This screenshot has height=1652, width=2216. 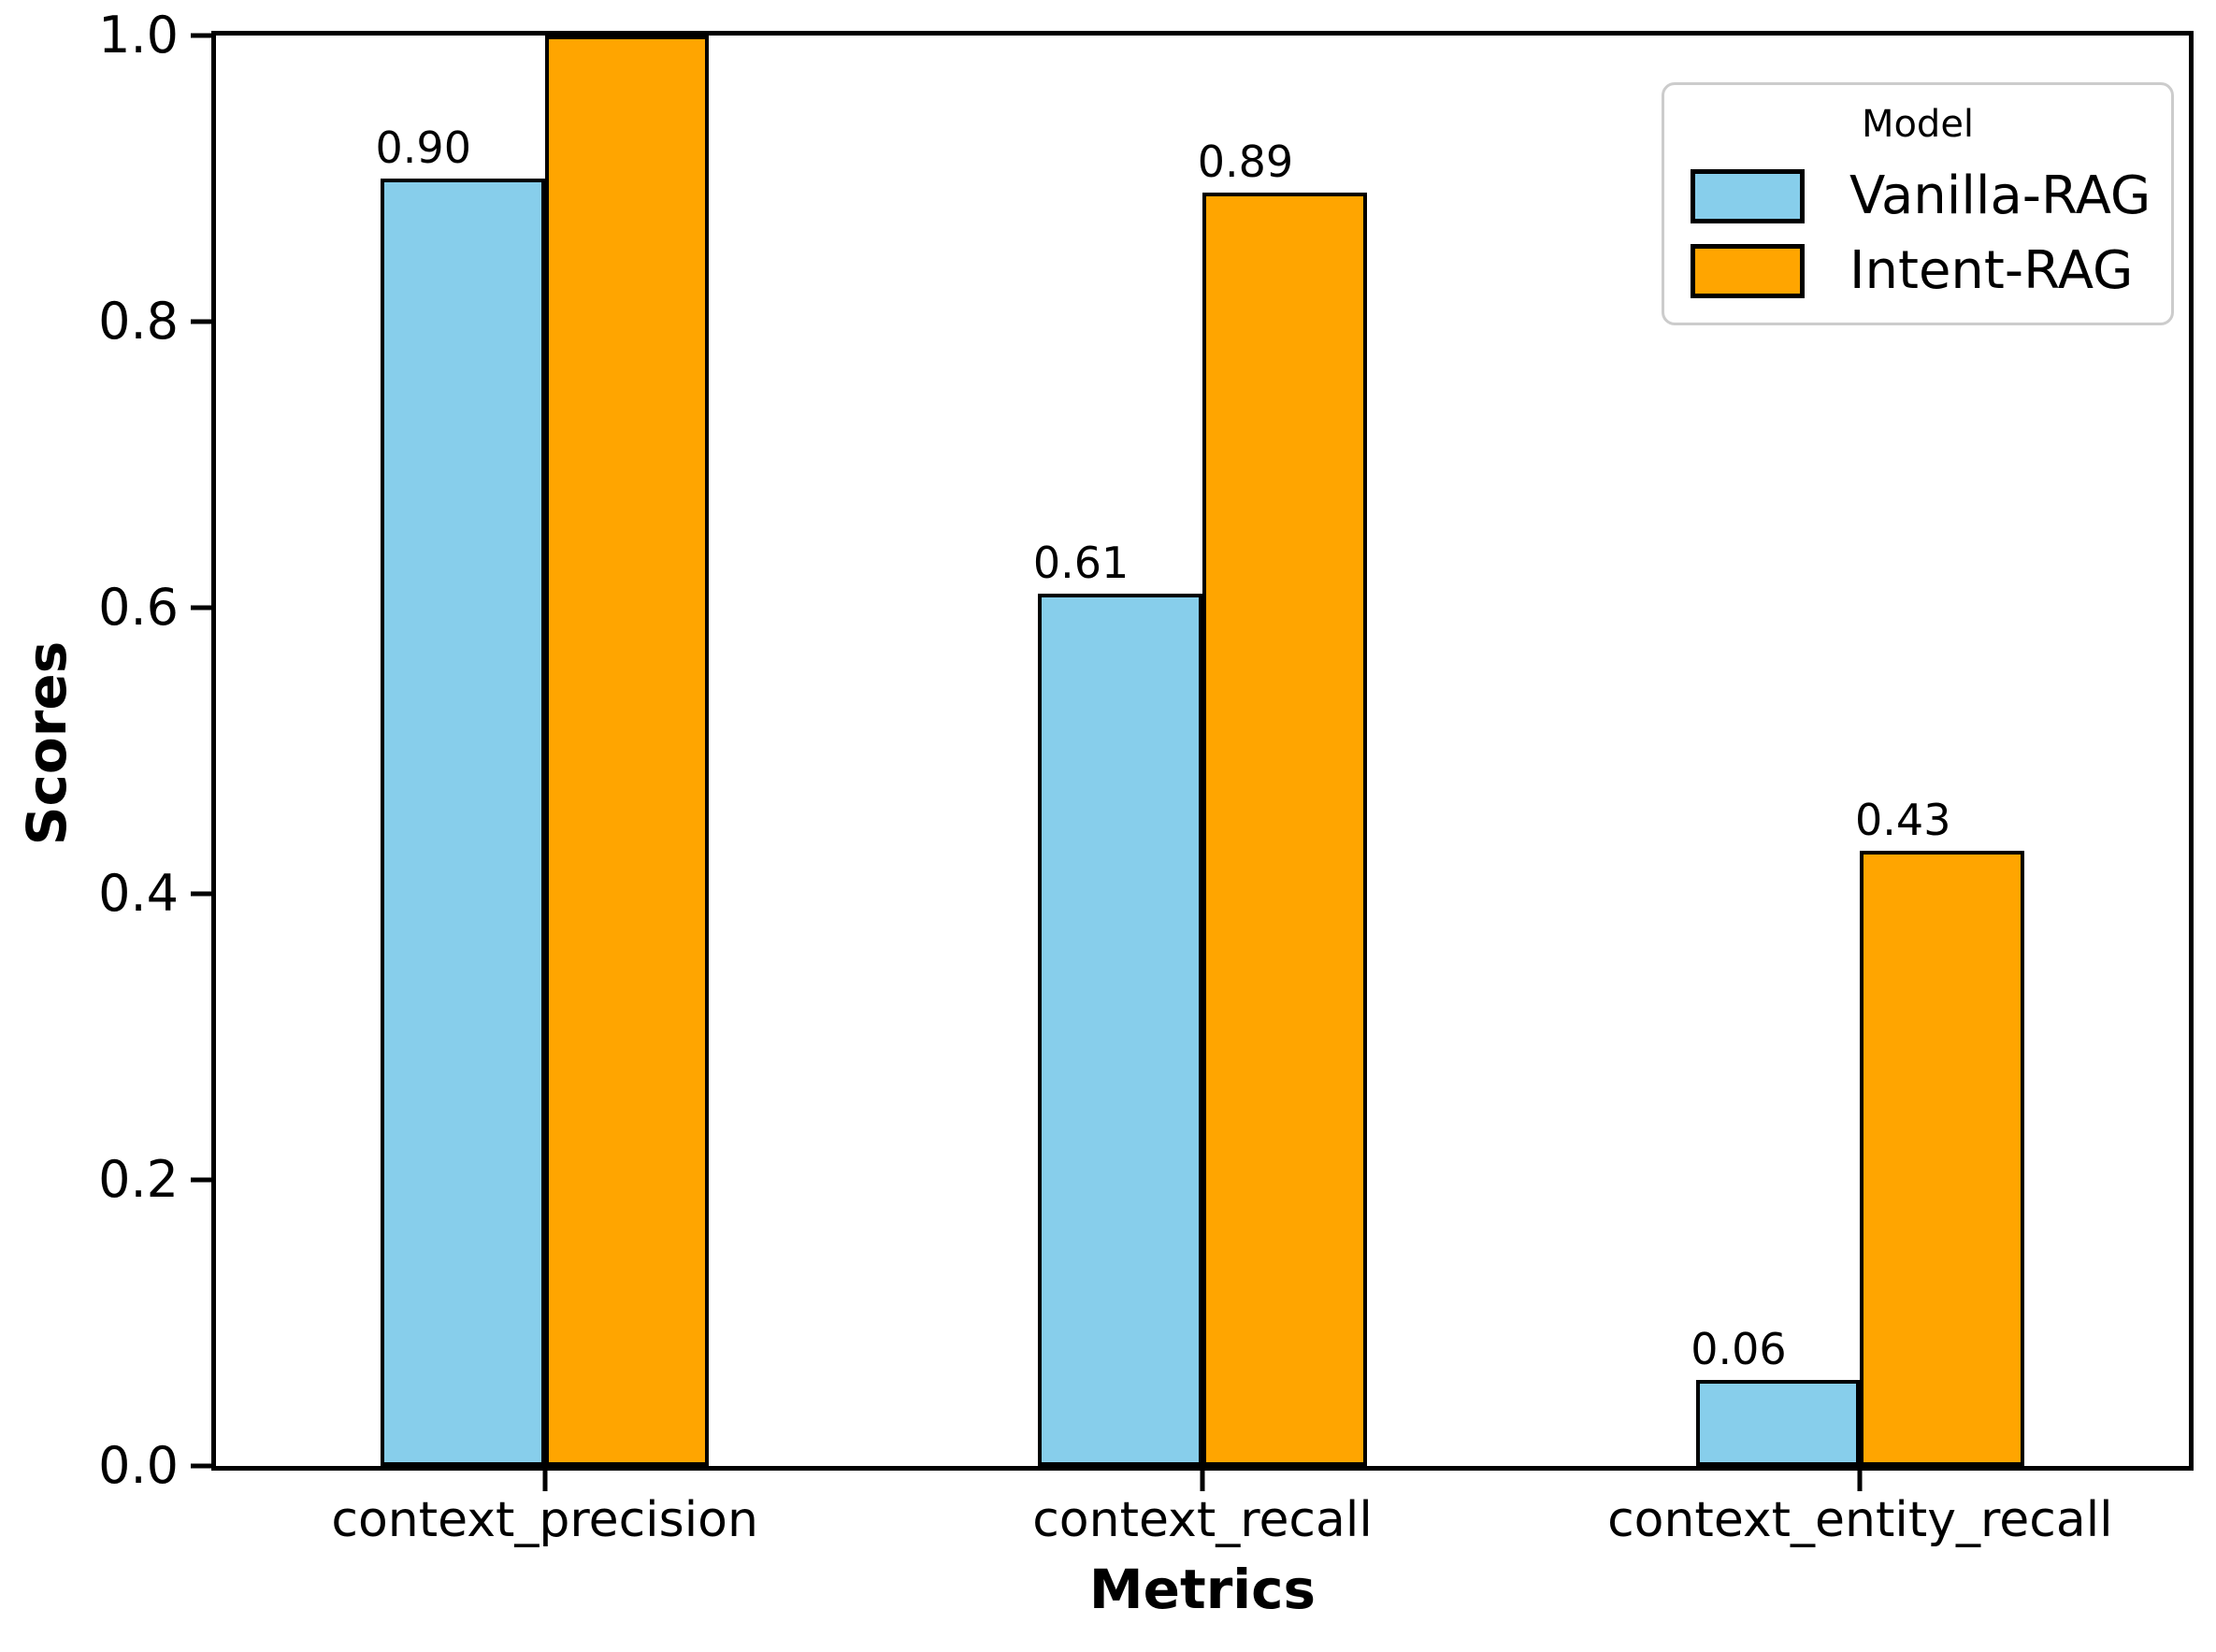 What do you see at coordinates (1748, 271) in the screenshot?
I see `legend-swatch-intent-rag` at bounding box center [1748, 271].